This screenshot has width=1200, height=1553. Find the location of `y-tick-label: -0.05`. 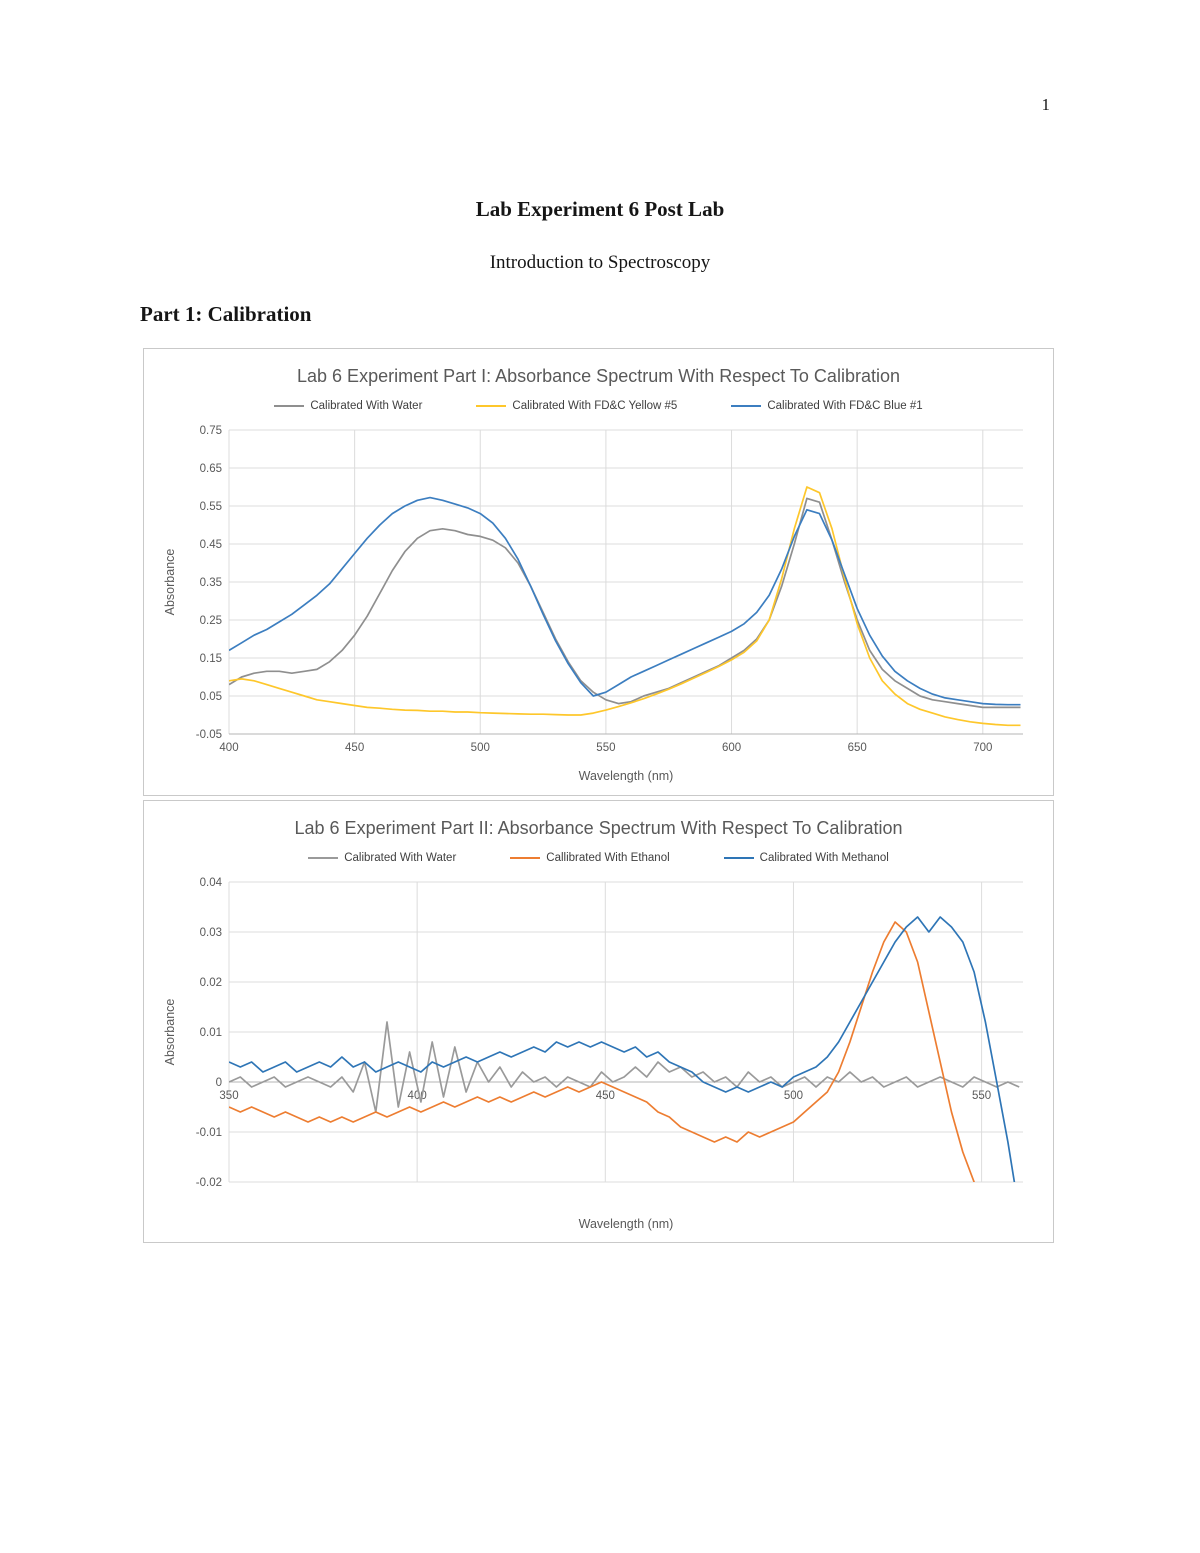

y-tick-label: -0.05 is located at coordinates (208, 735).